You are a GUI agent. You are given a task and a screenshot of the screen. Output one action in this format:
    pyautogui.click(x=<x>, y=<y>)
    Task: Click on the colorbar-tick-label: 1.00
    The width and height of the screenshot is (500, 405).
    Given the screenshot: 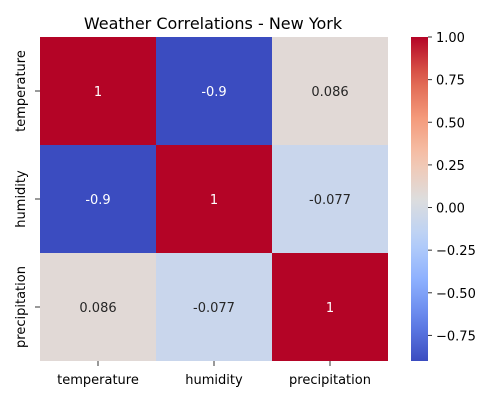 What is the action you would take?
    pyautogui.click(x=450, y=38)
    